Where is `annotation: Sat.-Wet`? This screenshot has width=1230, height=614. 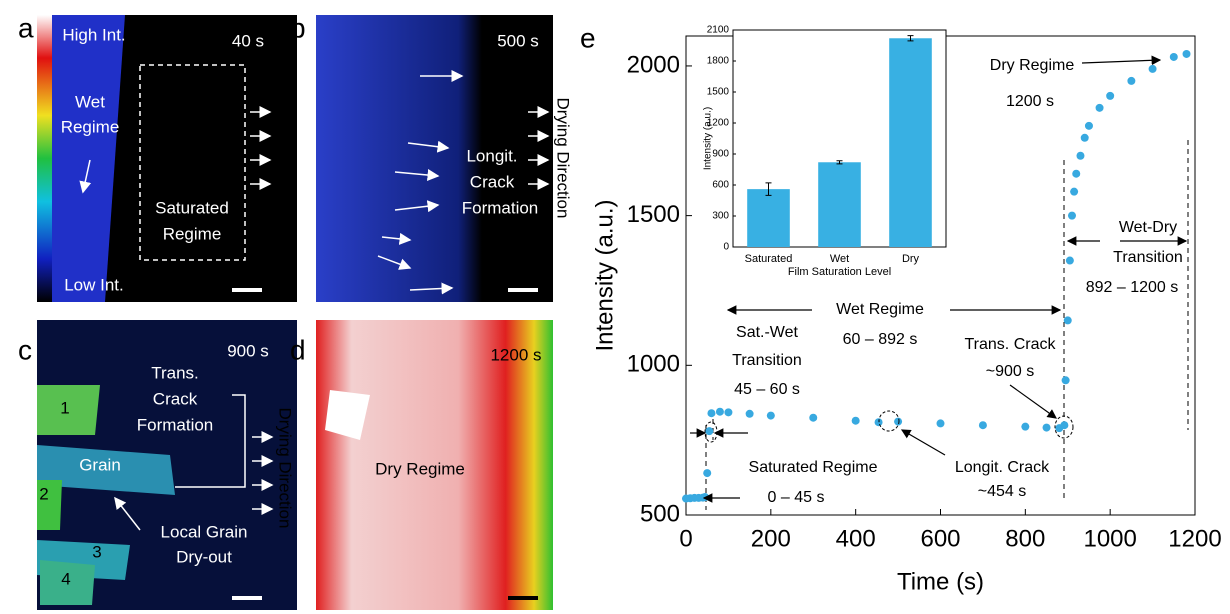
annotation: Sat.-Wet is located at coordinates (767, 332).